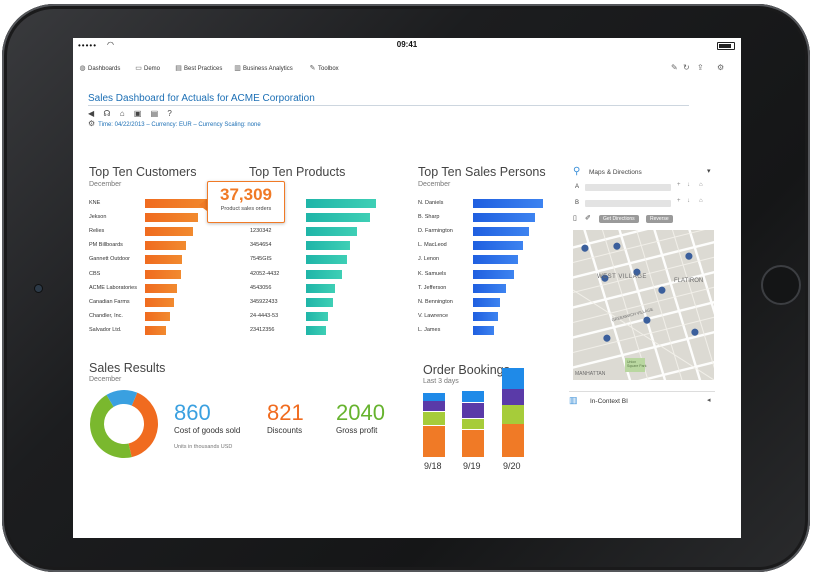 The width and height of the screenshot is (814, 578). Describe the element at coordinates (679, 185) in the screenshot. I see `add-a-icon: +` at that location.